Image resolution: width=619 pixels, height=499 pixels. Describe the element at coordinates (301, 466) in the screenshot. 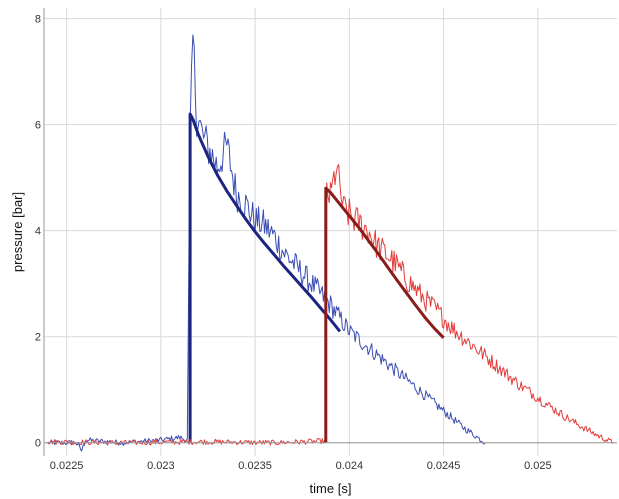

I see `x-tick-labels: 0.0225 0.023 0.0235 0.024 0.0245 0.025` at that location.